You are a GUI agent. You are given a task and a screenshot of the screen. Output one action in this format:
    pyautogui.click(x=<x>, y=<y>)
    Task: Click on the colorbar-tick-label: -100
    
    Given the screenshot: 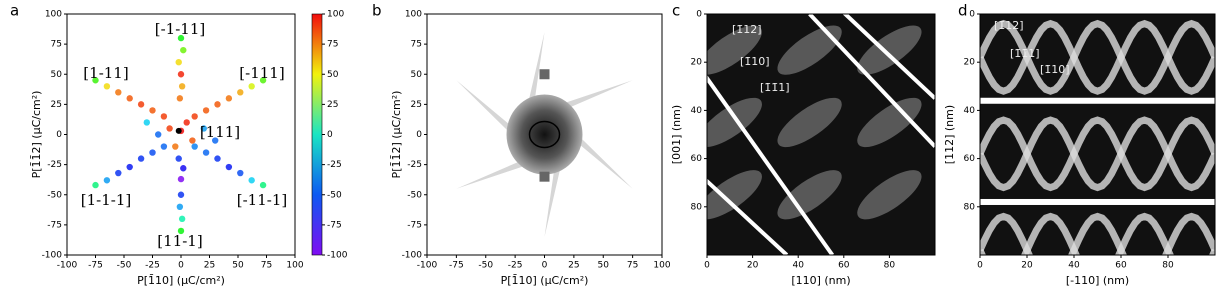 What is the action you would take?
    pyautogui.click(x=337, y=256)
    